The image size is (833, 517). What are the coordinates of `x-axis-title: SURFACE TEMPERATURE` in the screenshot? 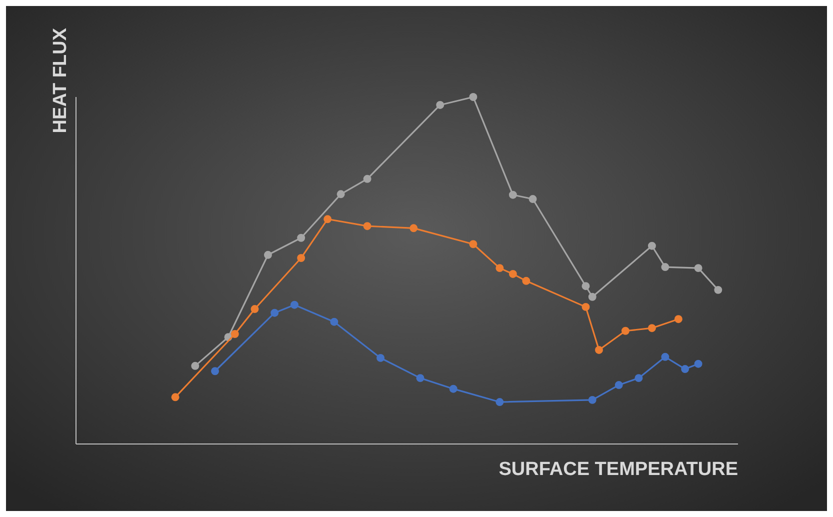 It's located at (618, 469).